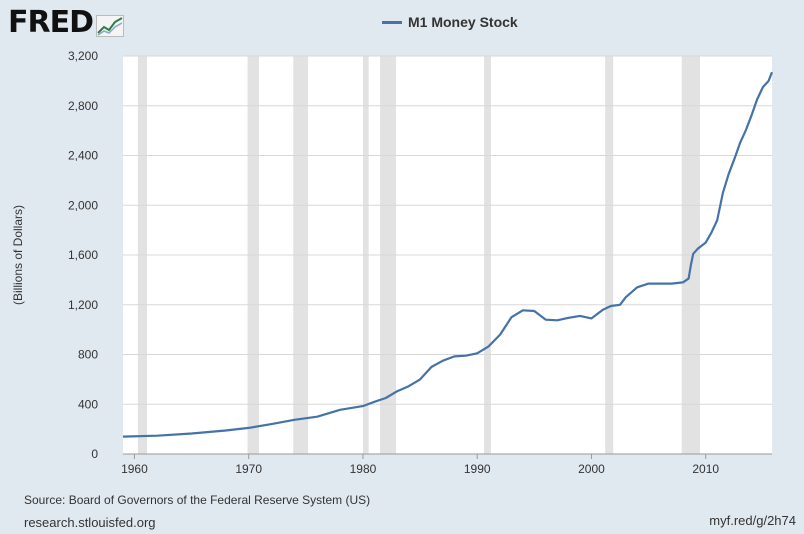 Image resolution: width=804 pixels, height=534 pixels. What do you see at coordinates (363, 469) in the screenshot?
I see `x-tick-label: 1980` at bounding box center [363, 469].